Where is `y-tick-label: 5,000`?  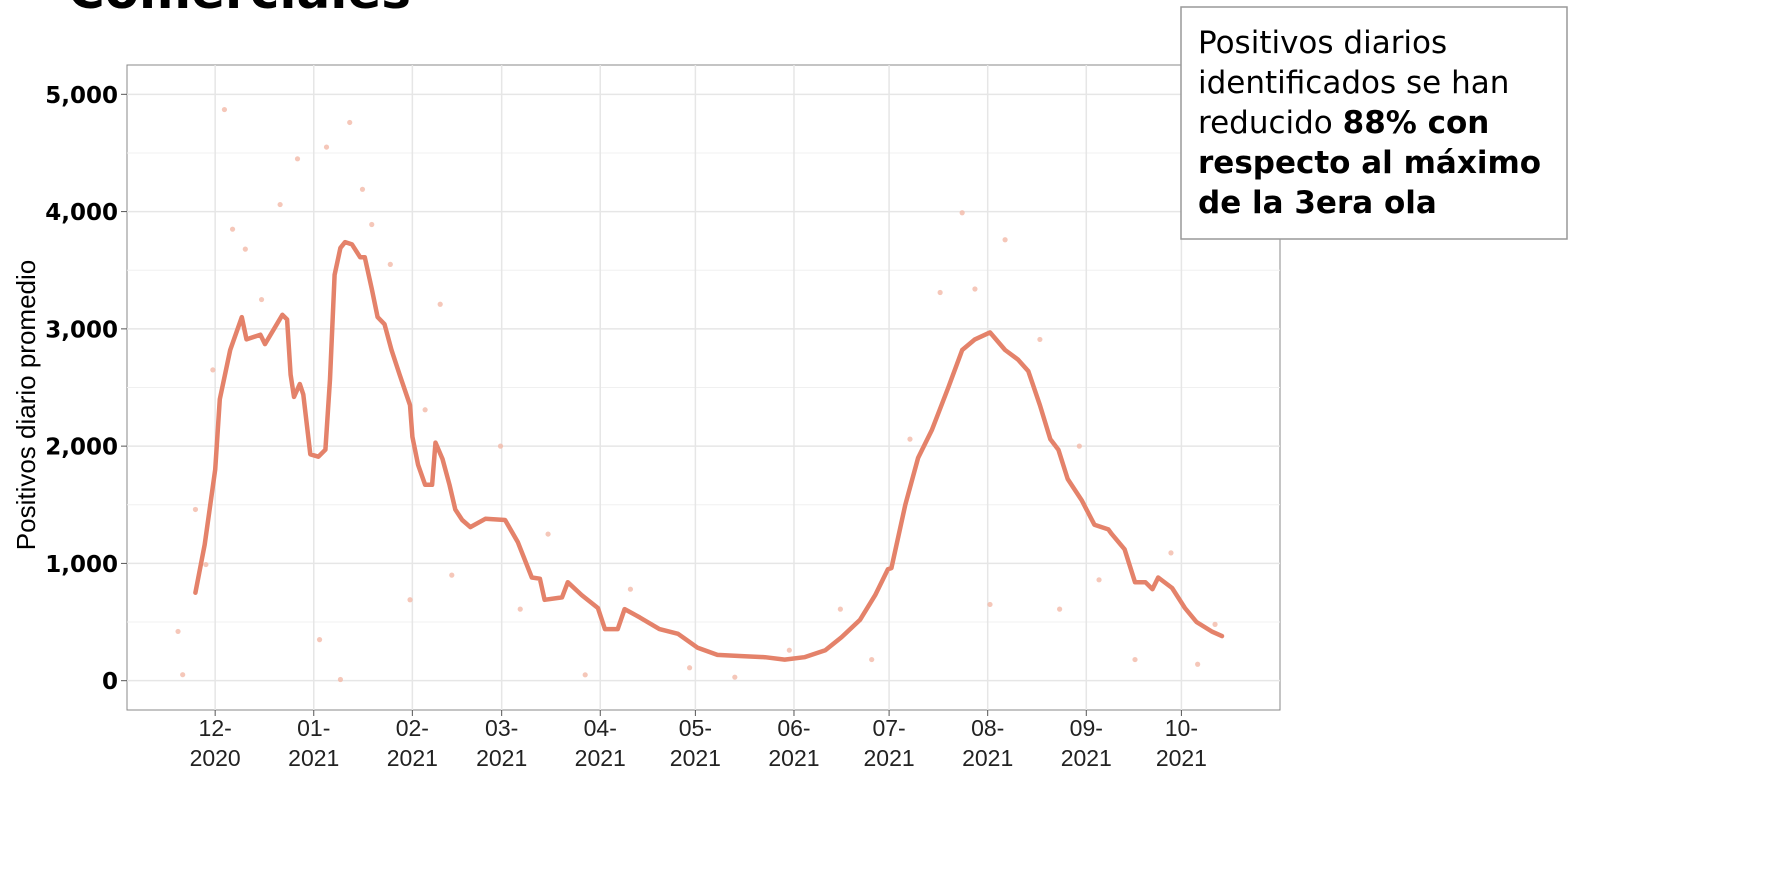 y-tick-label: 5,000 is located at coordinates (81, 96).